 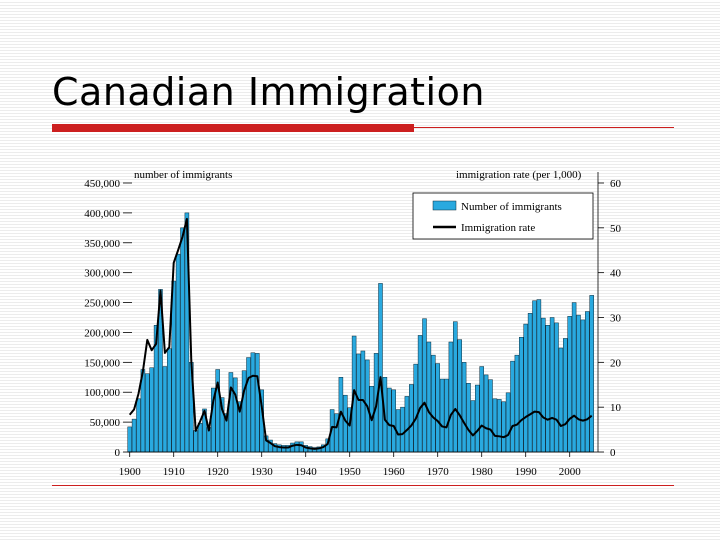 What do you see at coordinates (482, 472) in the screenshot?
I see `x-tick-label: 1980` at bounding box center [482, 472].